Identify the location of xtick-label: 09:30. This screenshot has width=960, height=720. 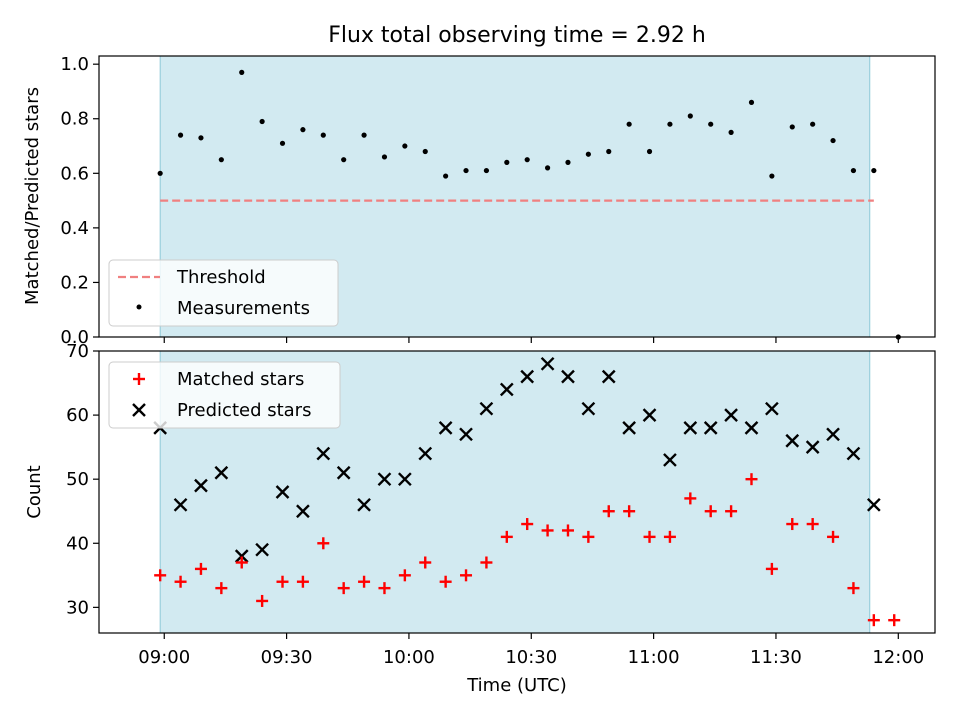
(287, 657).